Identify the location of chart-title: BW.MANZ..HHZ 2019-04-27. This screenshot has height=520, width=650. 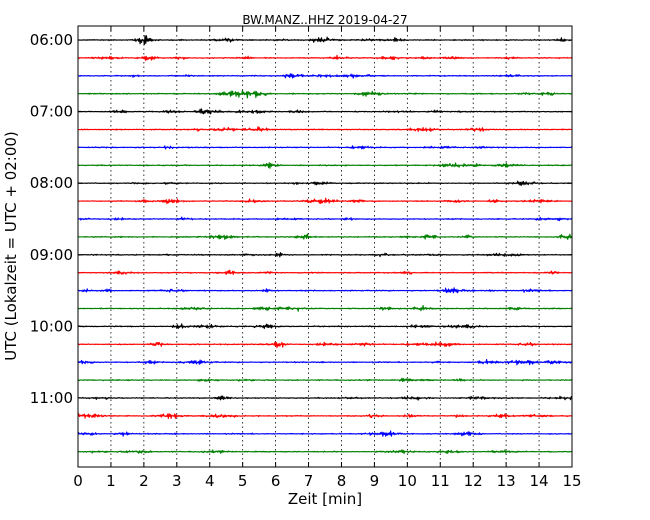
(324, 20).